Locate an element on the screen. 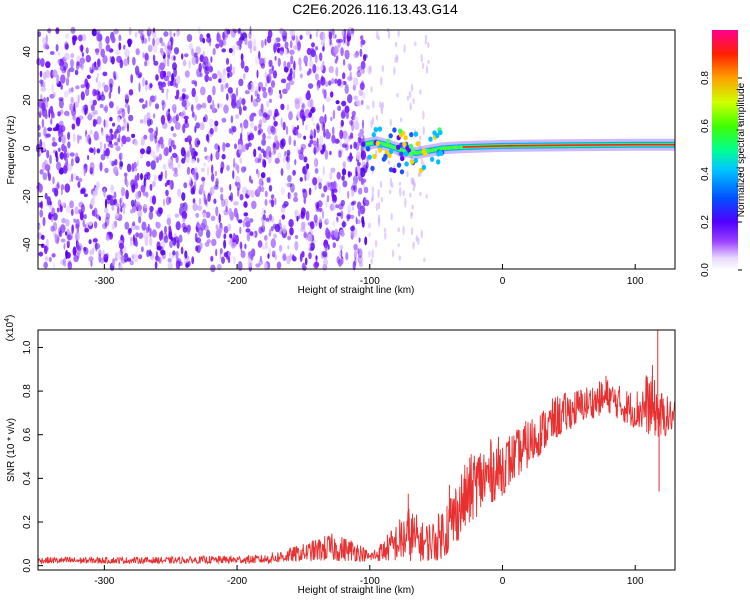 The width and height of the screenshot is (750, 600). spectrogram-x-ticks: -300 -200 -100 0 100 is located at coordinates (369, 275).